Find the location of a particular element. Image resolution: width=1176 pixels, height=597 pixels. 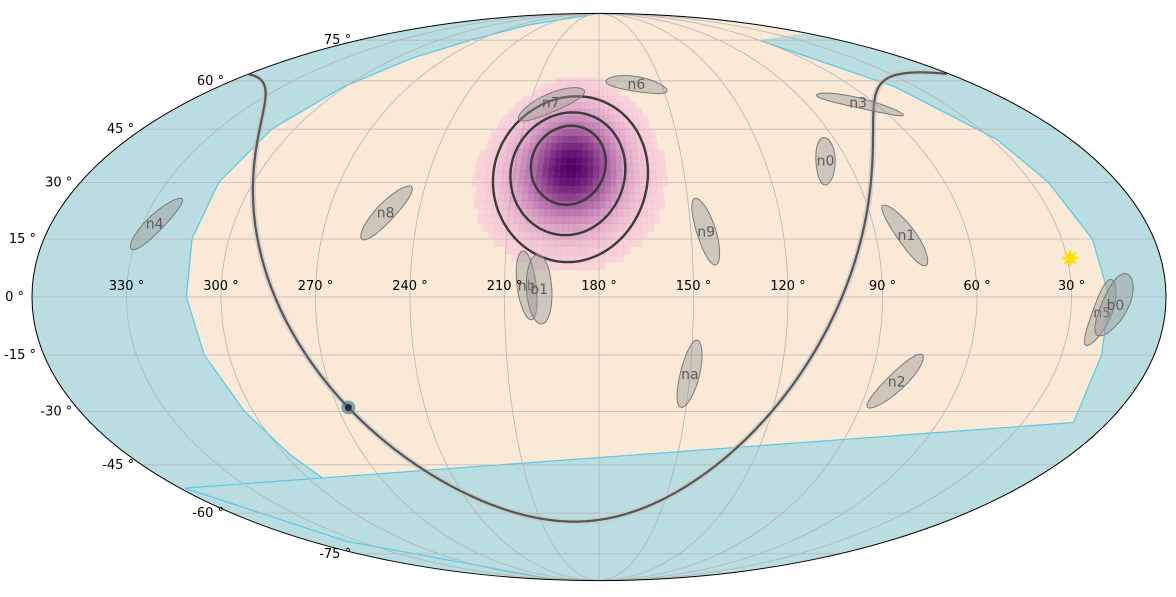

detector-label-n8: n8 is located at coordinates (386, 213).